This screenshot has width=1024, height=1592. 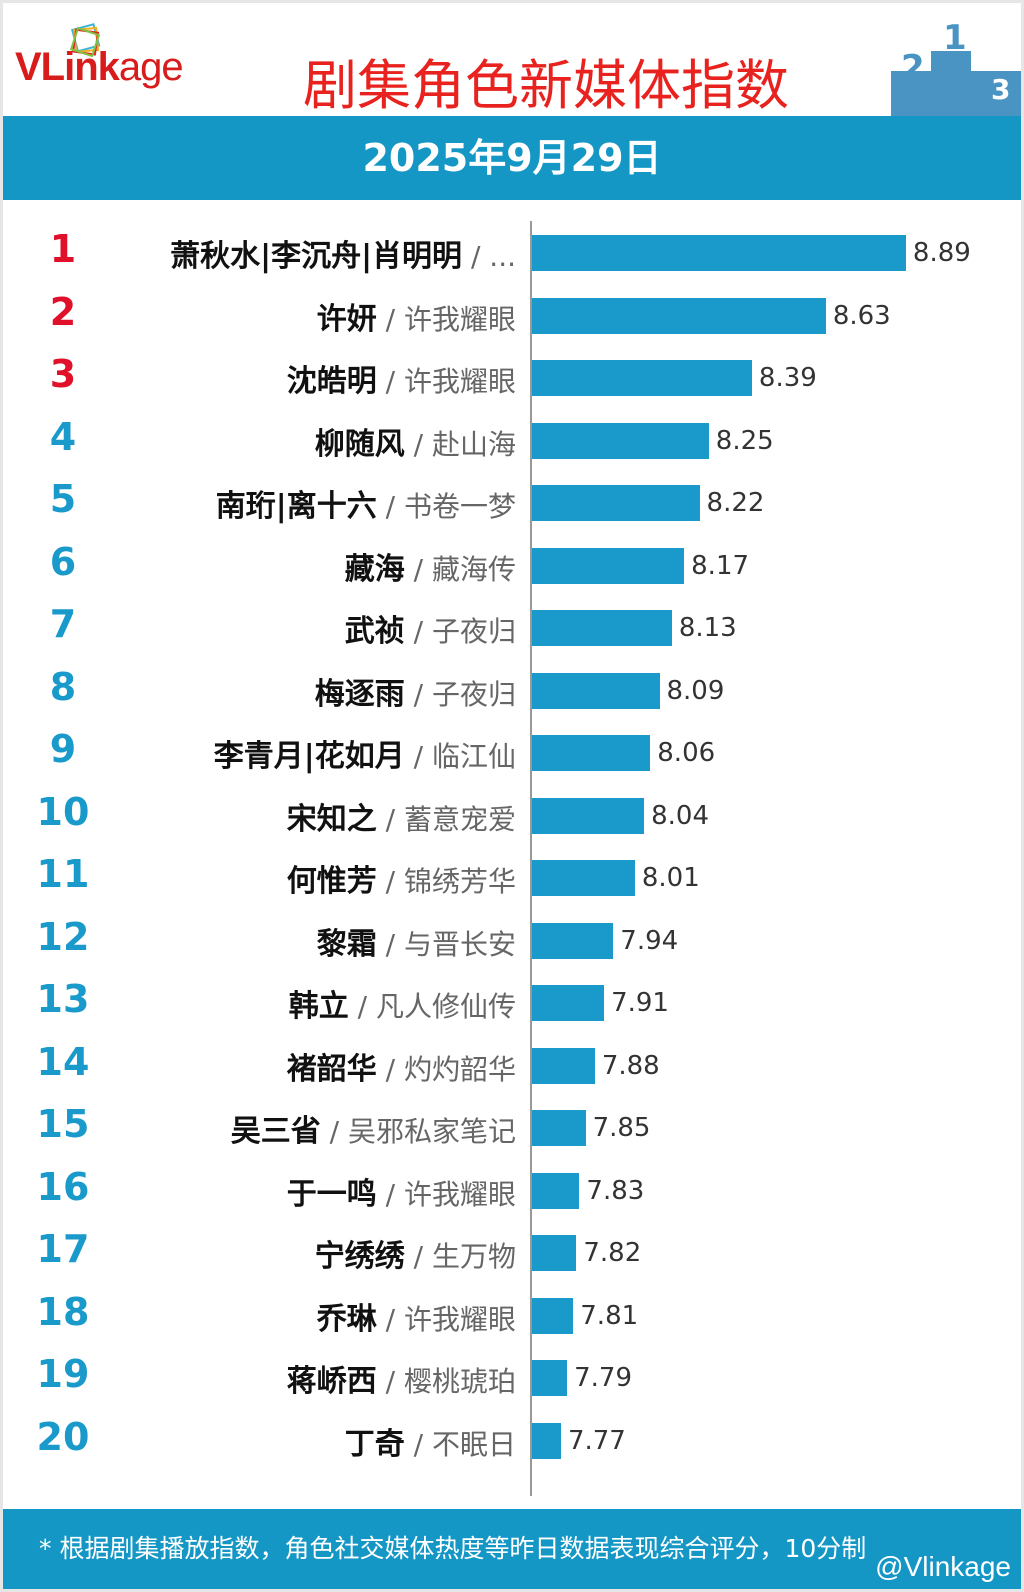 What do you see at coordinates (473, 631) in the screenshot?
I see `show-name: 子夜归` at bounding box center [473, 631].